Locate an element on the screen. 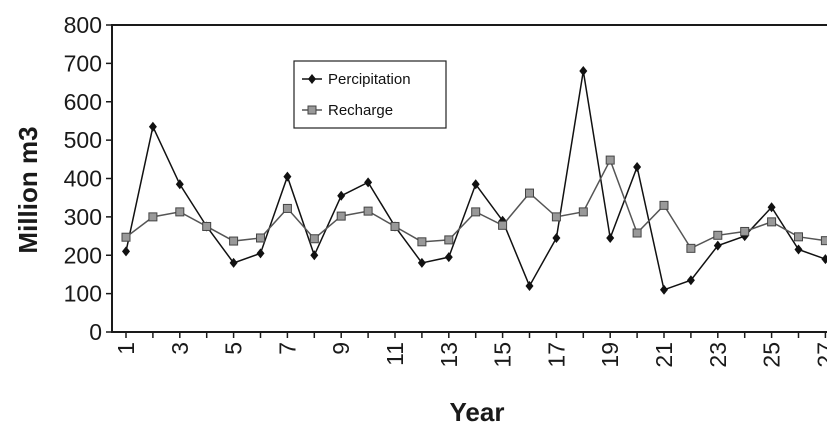  legend-box is located at coordinates (370, 94).